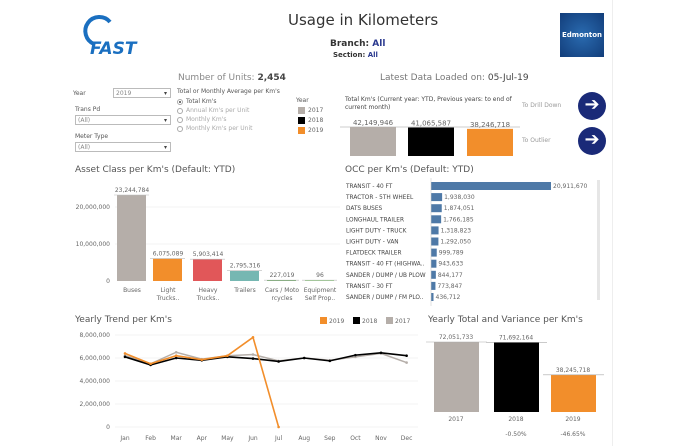 The height and width of the screenshot is (446, 684). Describe the element at coordinates (88, 109) in the screenshot. I see `trans-pd-label: Trans Pd` at that location.